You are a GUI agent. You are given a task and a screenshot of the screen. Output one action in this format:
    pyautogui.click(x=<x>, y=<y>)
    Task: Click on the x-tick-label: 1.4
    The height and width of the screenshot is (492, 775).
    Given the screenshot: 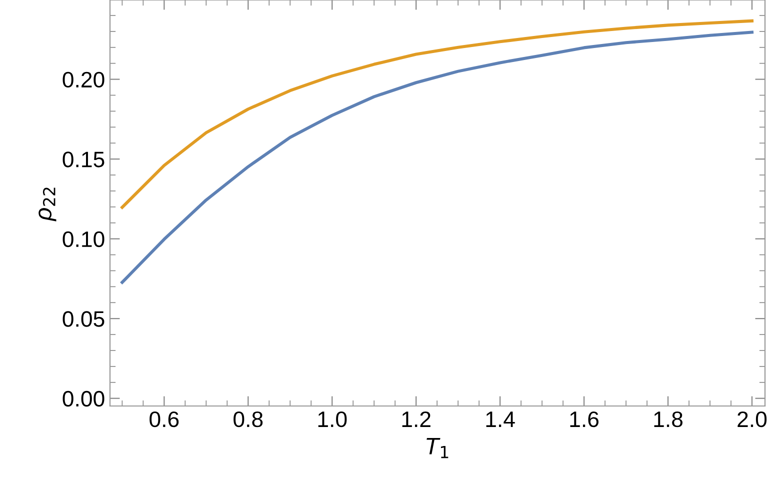 What is the action you would take?
    pyautogui.click(x=500, y=419)
    